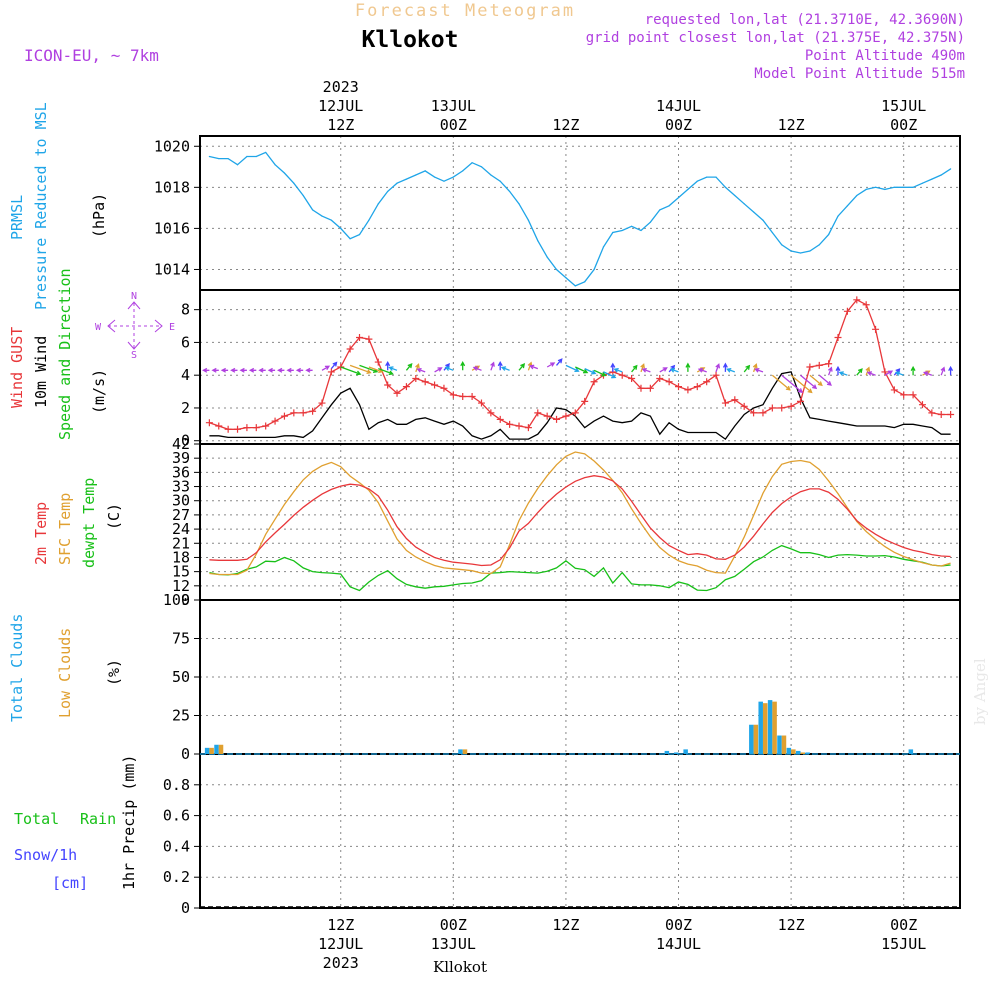 The width and height of the screenshot is (1000, 1000). What do you see at coordinates (181, 572) in the screenshot?
I see `y-tick-label: 15` at bounding box center [181, 572].